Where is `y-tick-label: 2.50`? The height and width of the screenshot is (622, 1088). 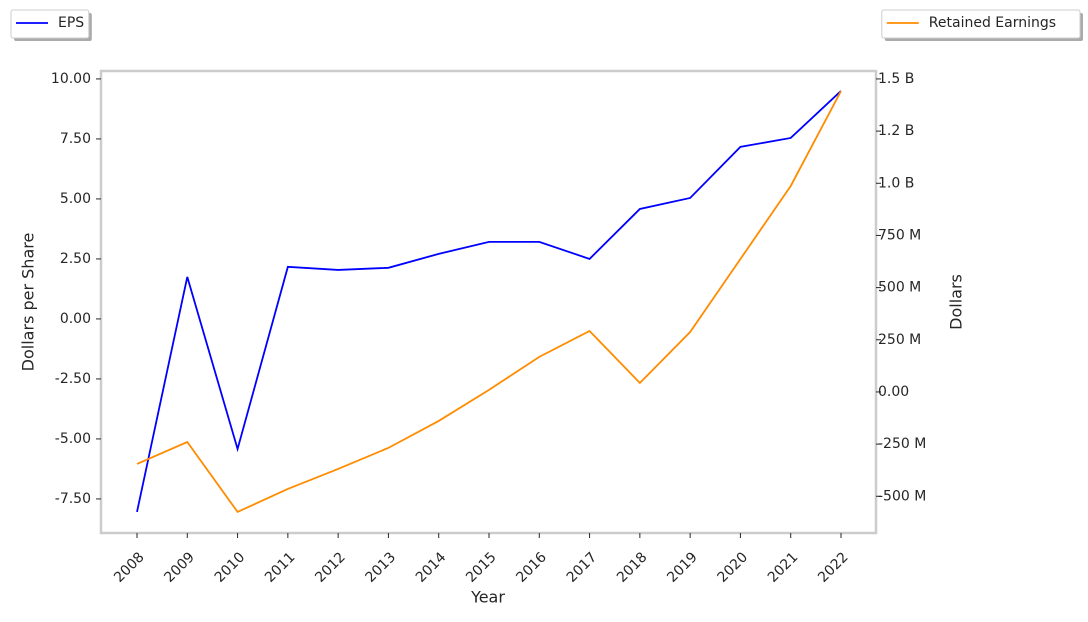 y-tick-label: 2.50 is located at coordinates (75, 259).